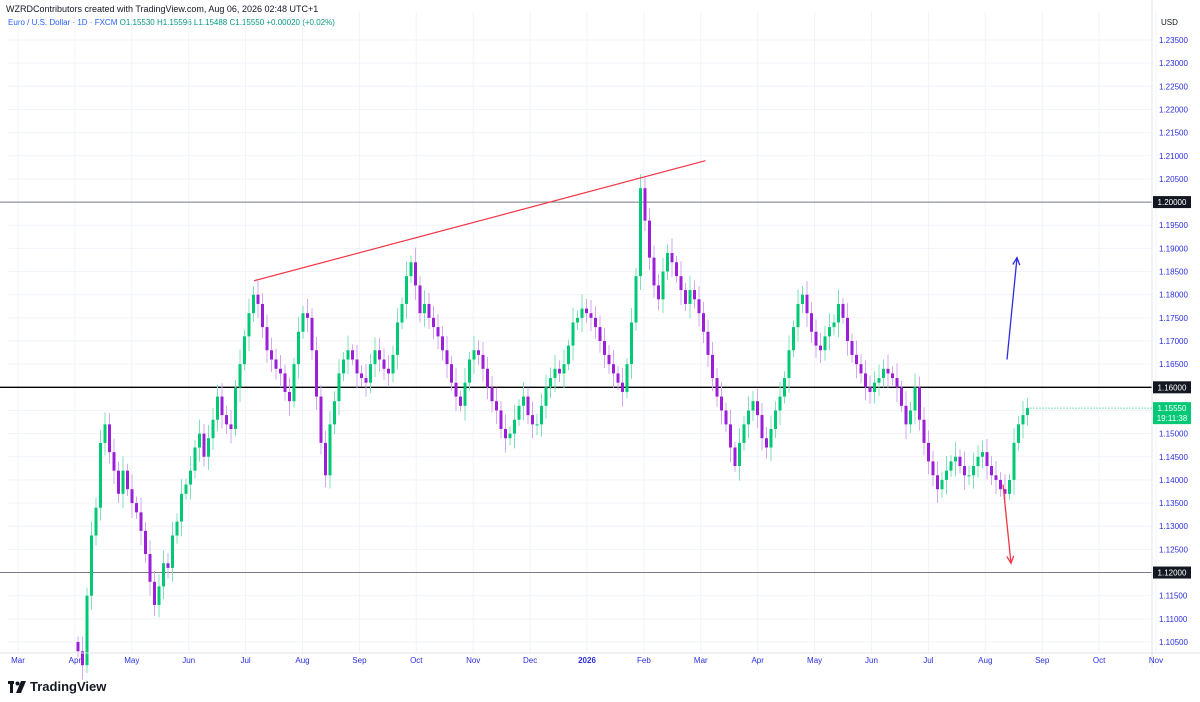  Describe the element at coordinates (1173, 179) in the screenshot. I see `y-tick-label: 1.20500` at that location.